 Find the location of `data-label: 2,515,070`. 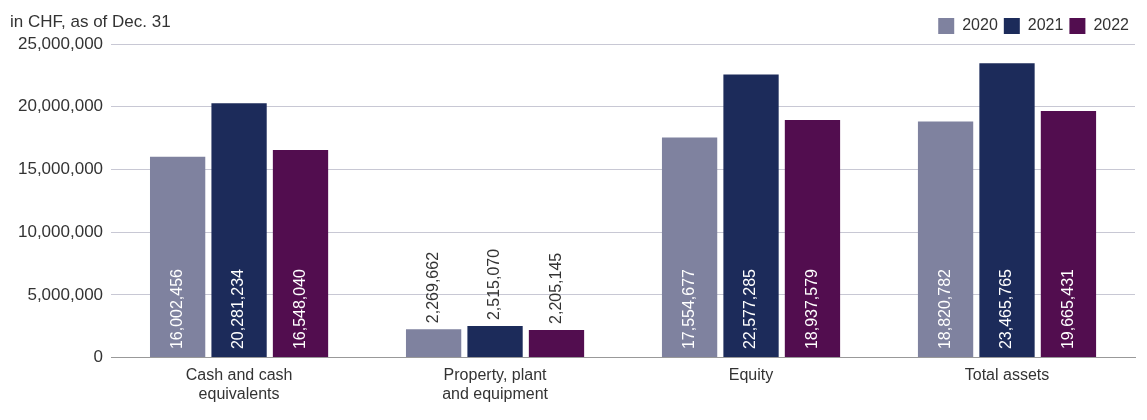

data-label: 2,515,070 is located at coordinates (494, 284).